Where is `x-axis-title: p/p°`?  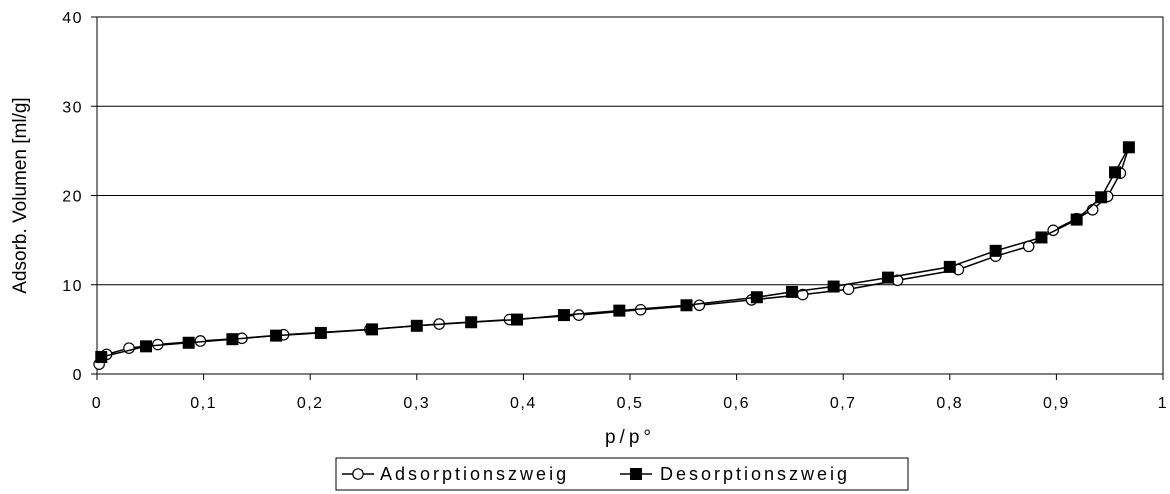
x-axis-title: p/p° is located at coordinates (630, 437).